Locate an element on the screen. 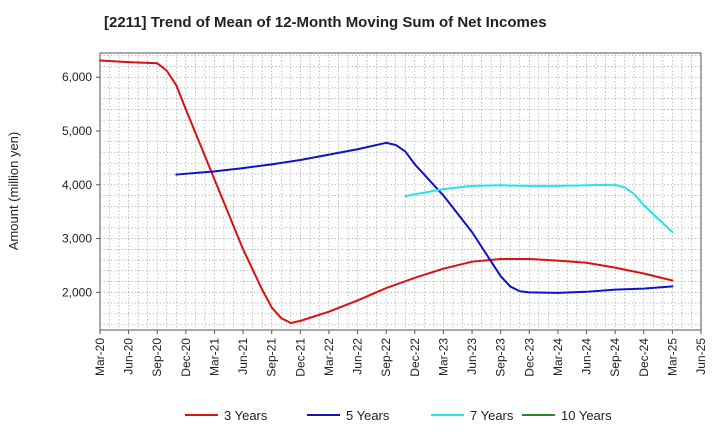 The height and width of the screenshot is (440, 720). y-axis-ticks: 2,000 3,000 4,000 5,000 6,000 is located at coordinates (81, 184).